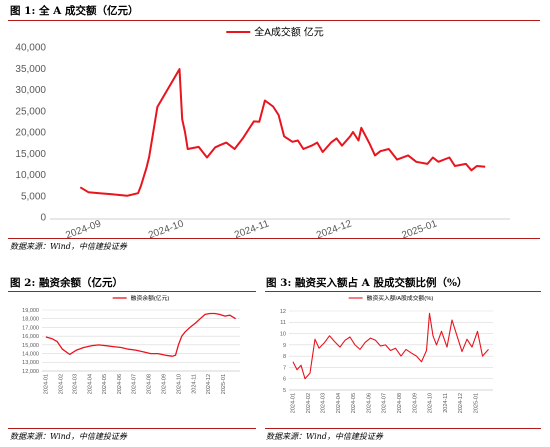  I want to click on y-tick-label: 14,000, so click(30, 354).